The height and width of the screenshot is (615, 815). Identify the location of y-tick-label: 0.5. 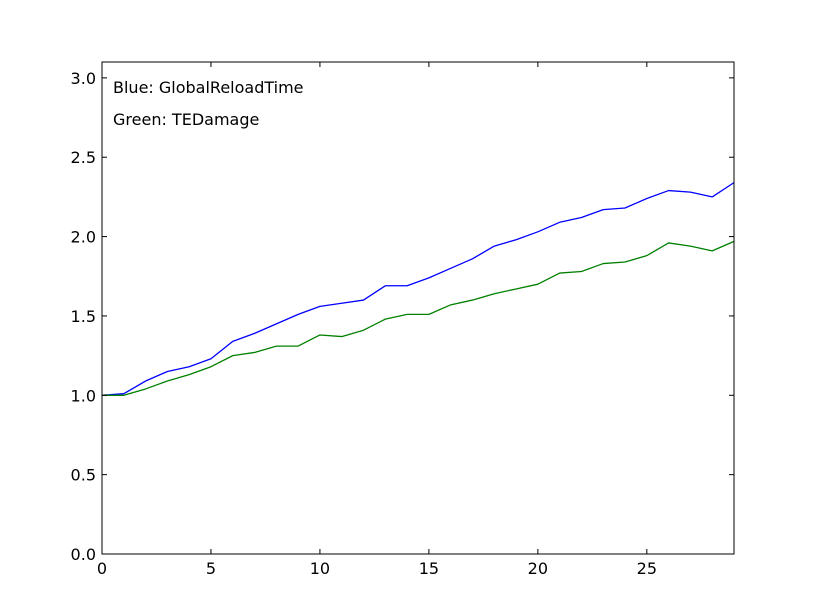
(83, 475).